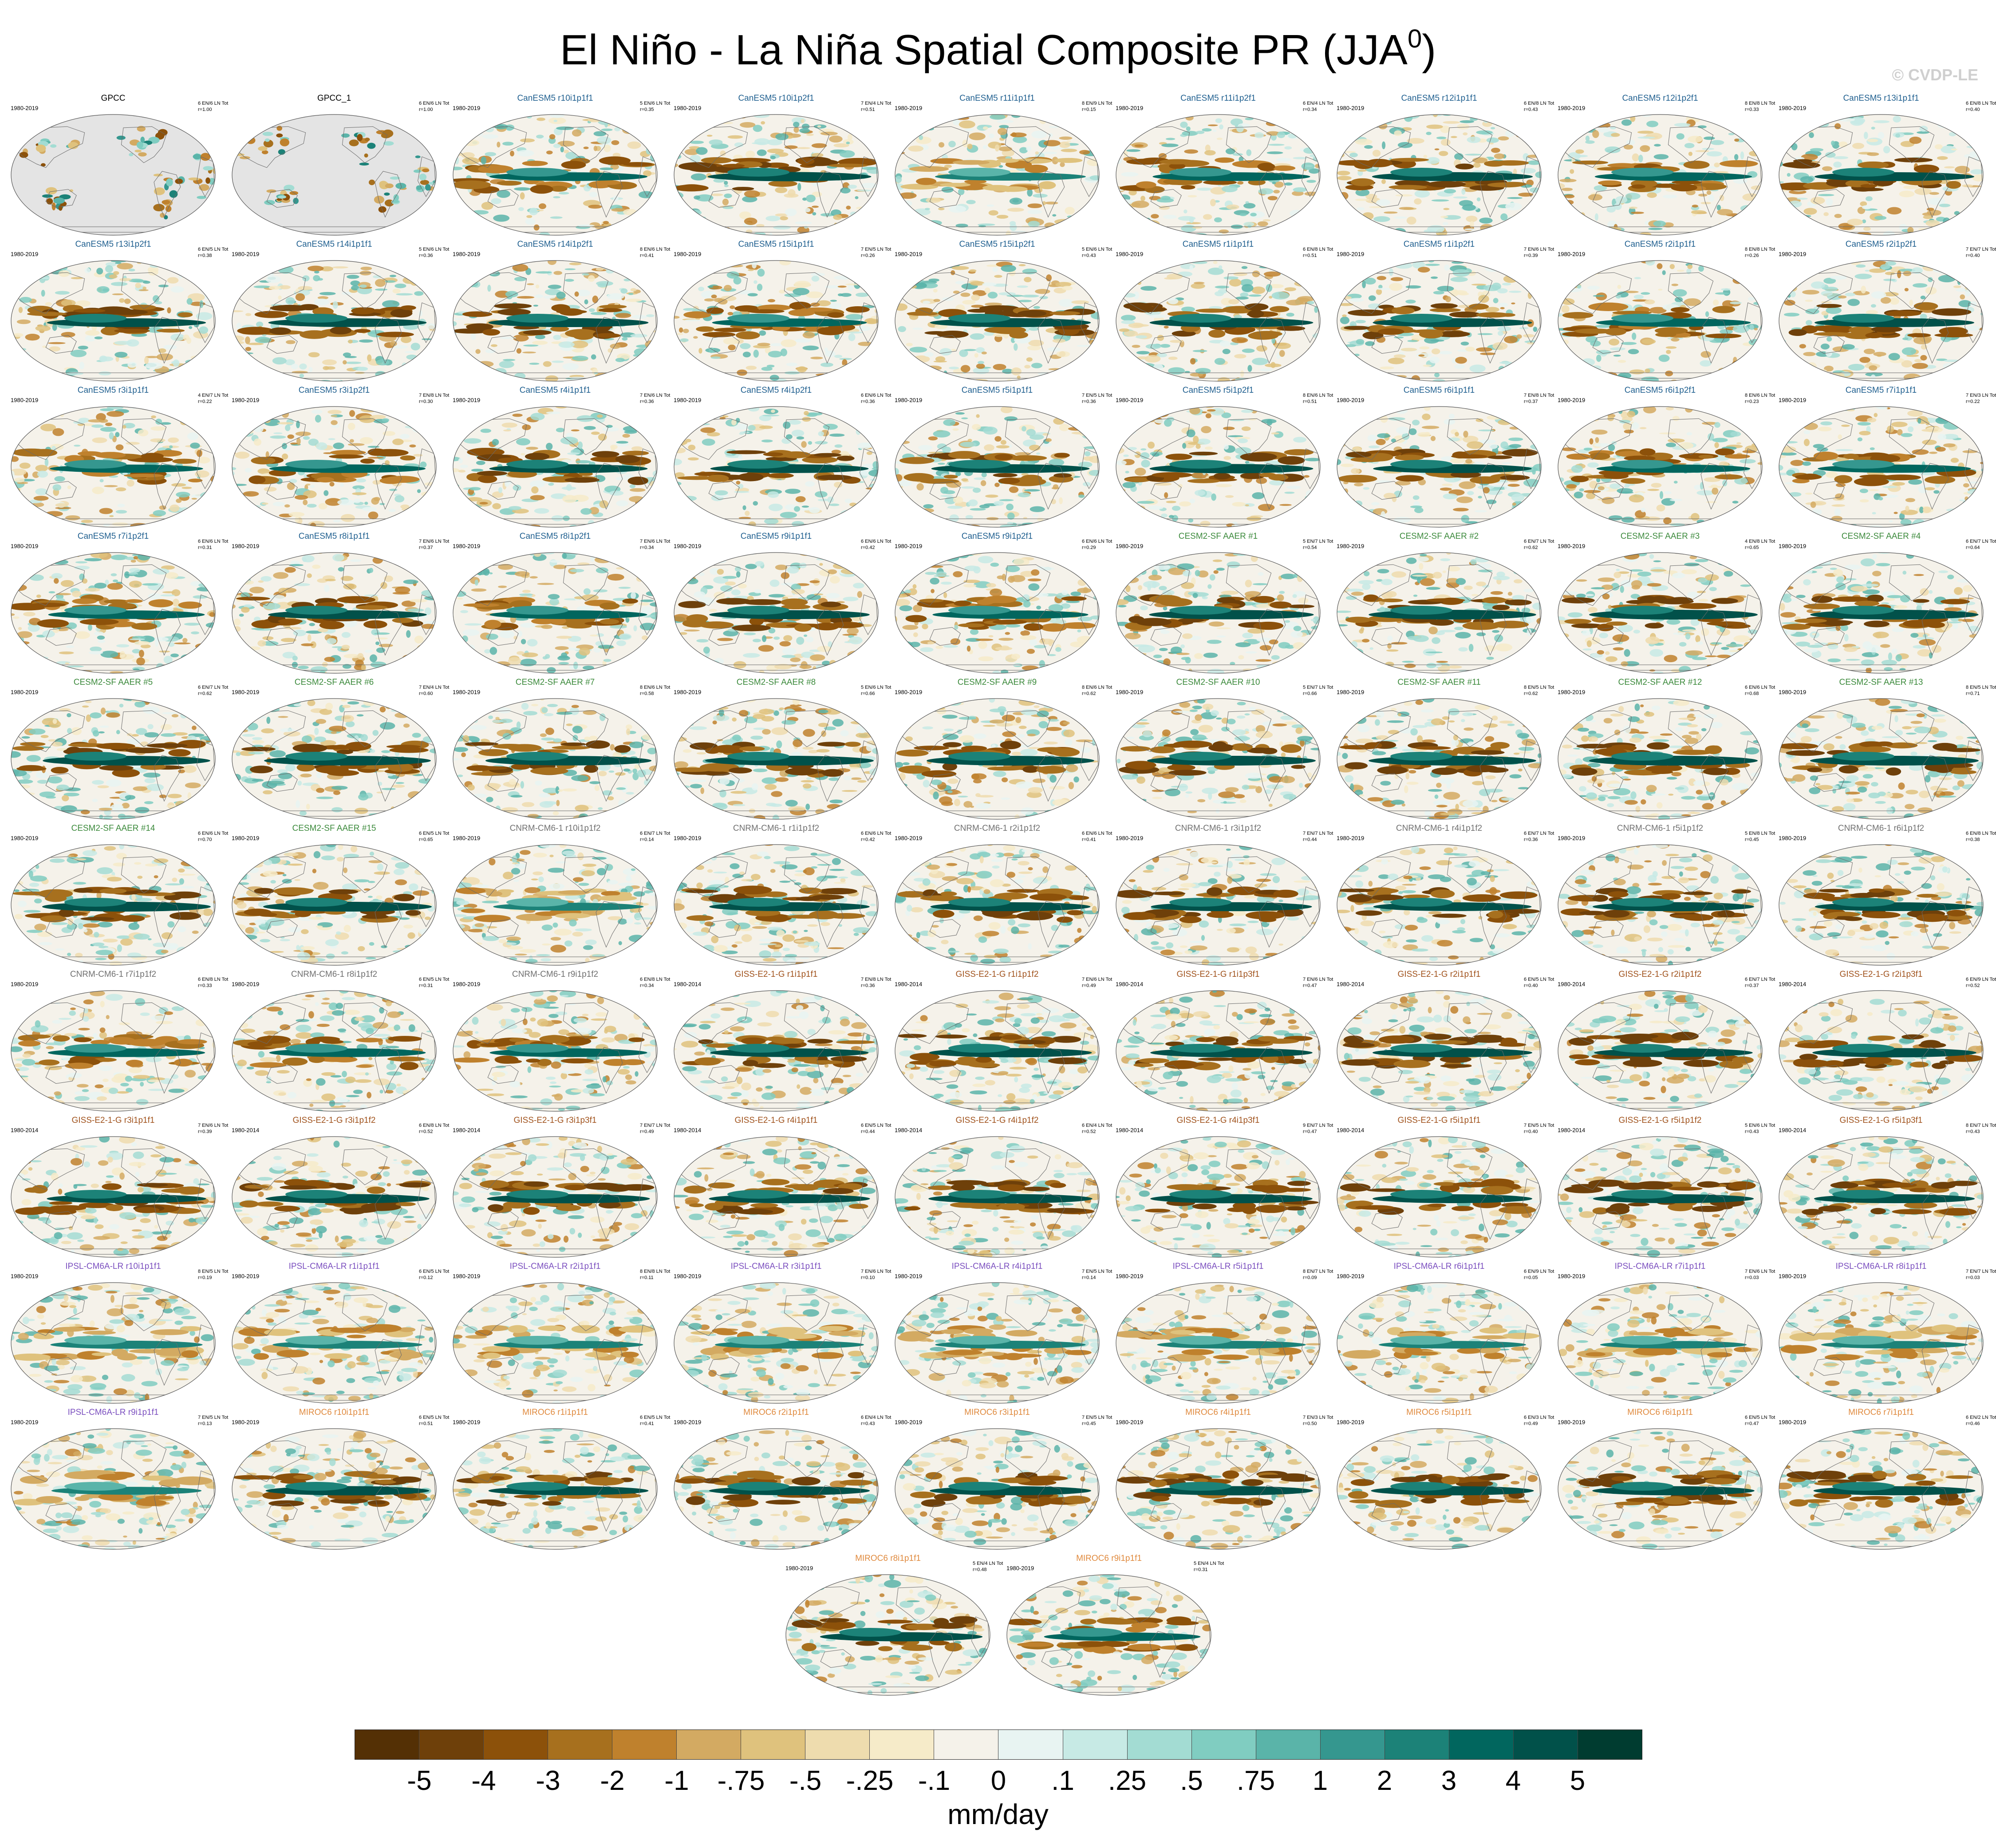  Describe the element at coordinates (555, 321) in the screenshot. I see `global-map` at that location.